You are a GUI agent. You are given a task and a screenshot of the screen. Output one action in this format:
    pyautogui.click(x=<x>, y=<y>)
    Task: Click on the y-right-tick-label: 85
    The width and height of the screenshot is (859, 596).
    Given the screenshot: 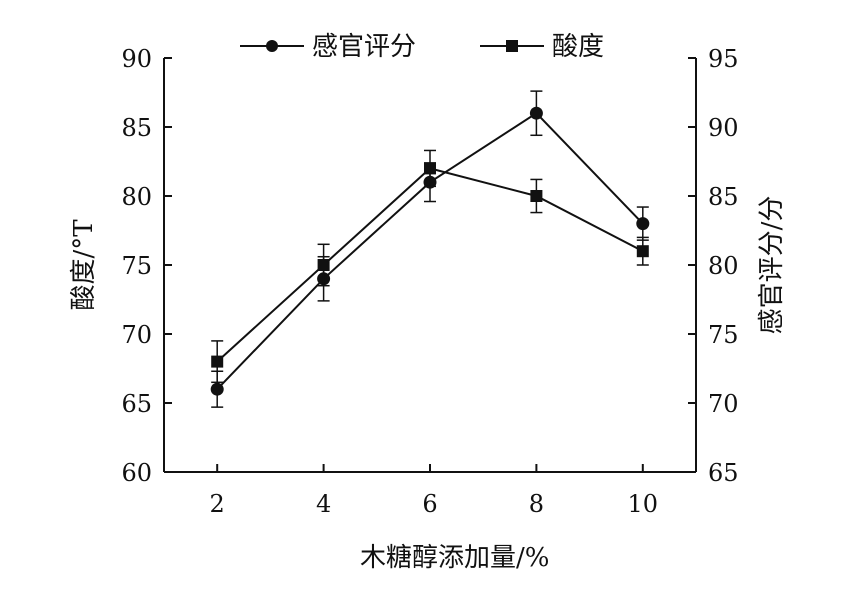 What is the action you would take?
    pyautogui.click(x=723, y=197)
    